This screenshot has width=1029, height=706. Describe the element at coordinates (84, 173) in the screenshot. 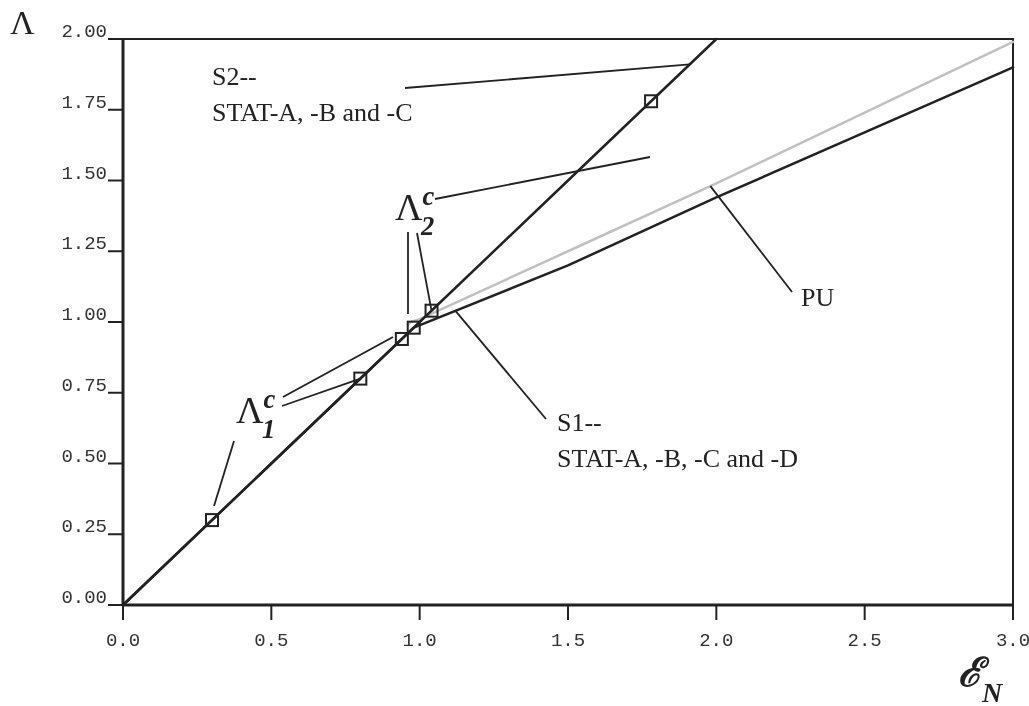

I see `y-tick-label: 1.50` at that location.